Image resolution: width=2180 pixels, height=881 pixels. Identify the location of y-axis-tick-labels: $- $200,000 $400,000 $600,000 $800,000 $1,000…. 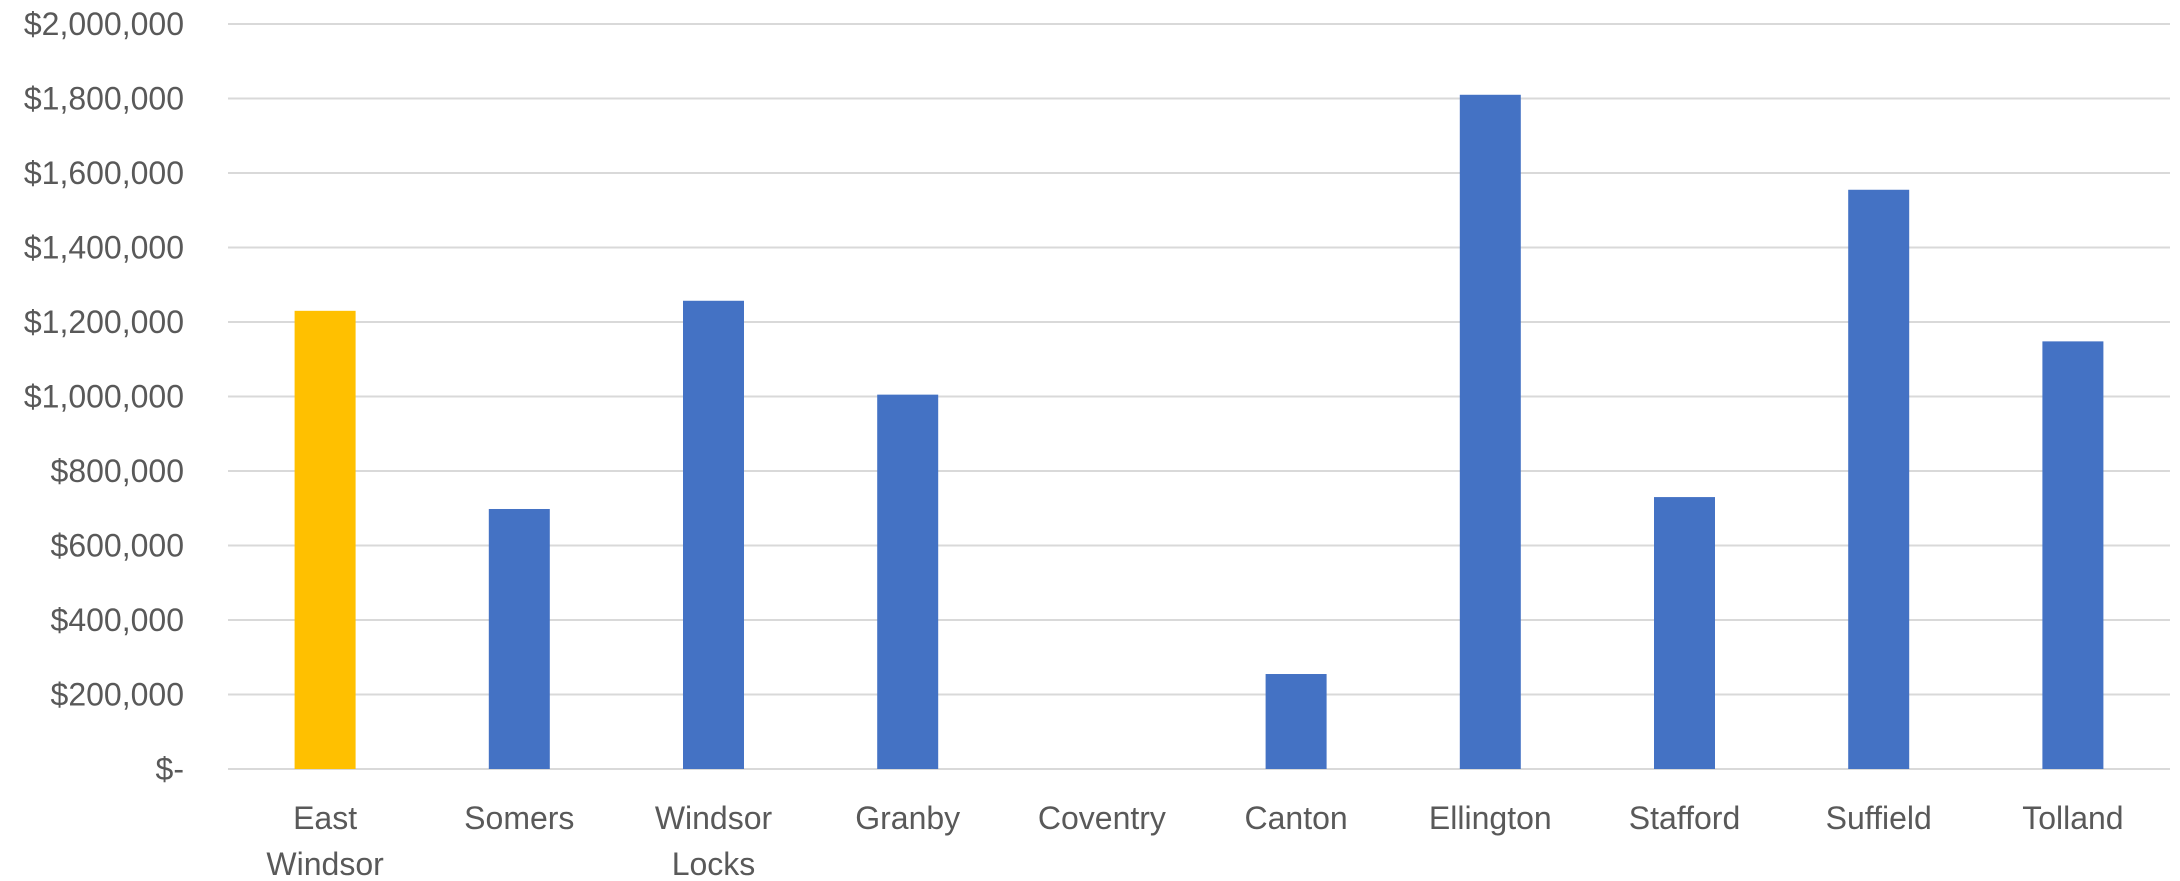
(104, 396).